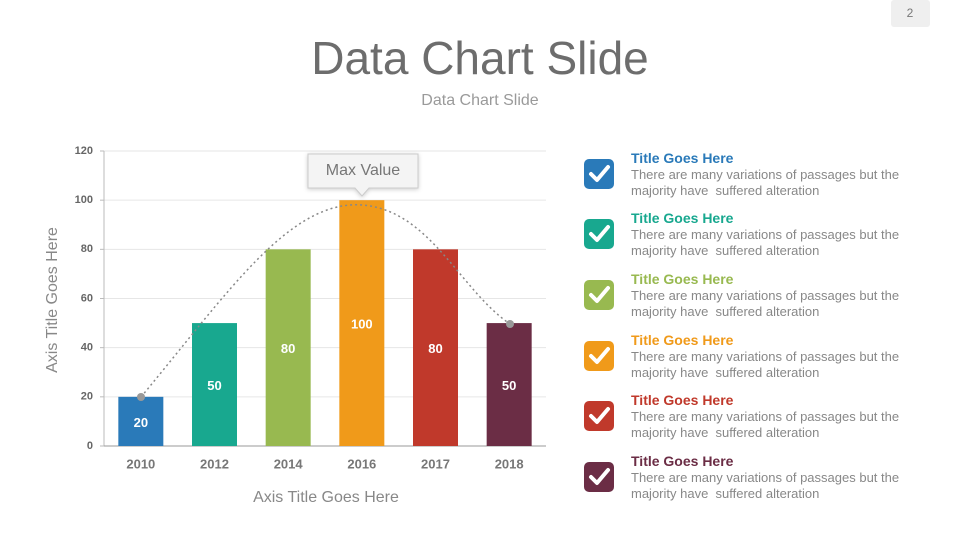 The width and height of the screenshot is (960, 540). I want to click on trend-curve, so click(325, 301).